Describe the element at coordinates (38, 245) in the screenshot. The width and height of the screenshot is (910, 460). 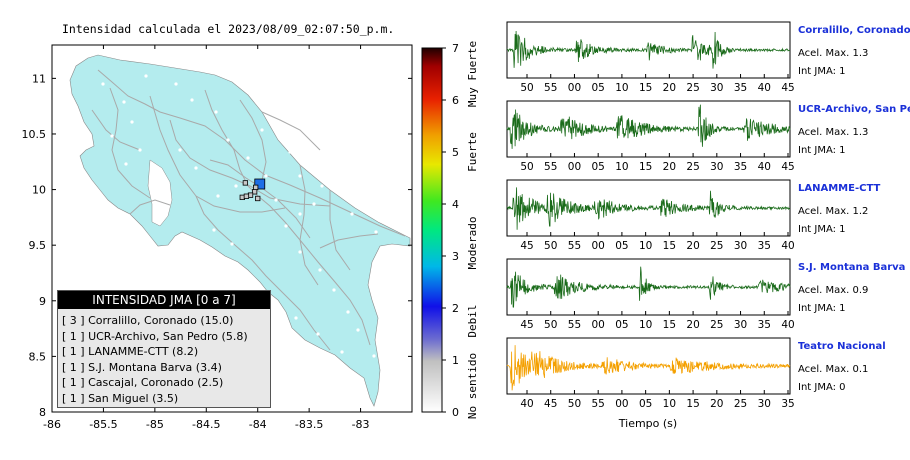
I see `map-y-tick-label: 9.5` at that location.